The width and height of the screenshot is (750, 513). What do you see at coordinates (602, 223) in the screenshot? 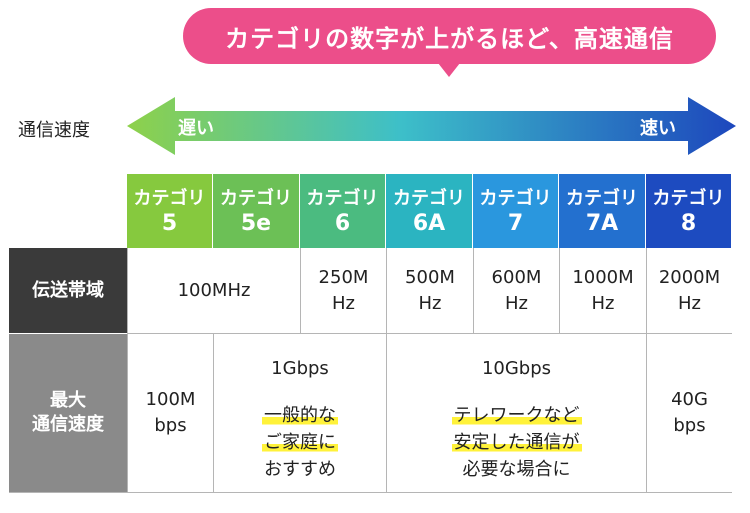
I see `category-number: 7A` at bounding box center [602, 223].